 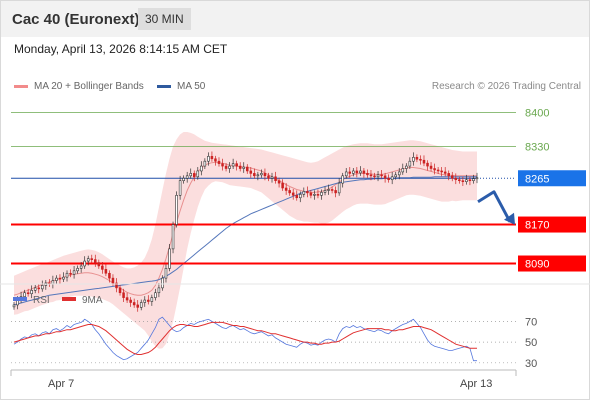 What do you see at coordinates (92, 300) in the screenshot?
I see `rsi-ma-legend-label: 9MA` at bounding box center [92, 300].